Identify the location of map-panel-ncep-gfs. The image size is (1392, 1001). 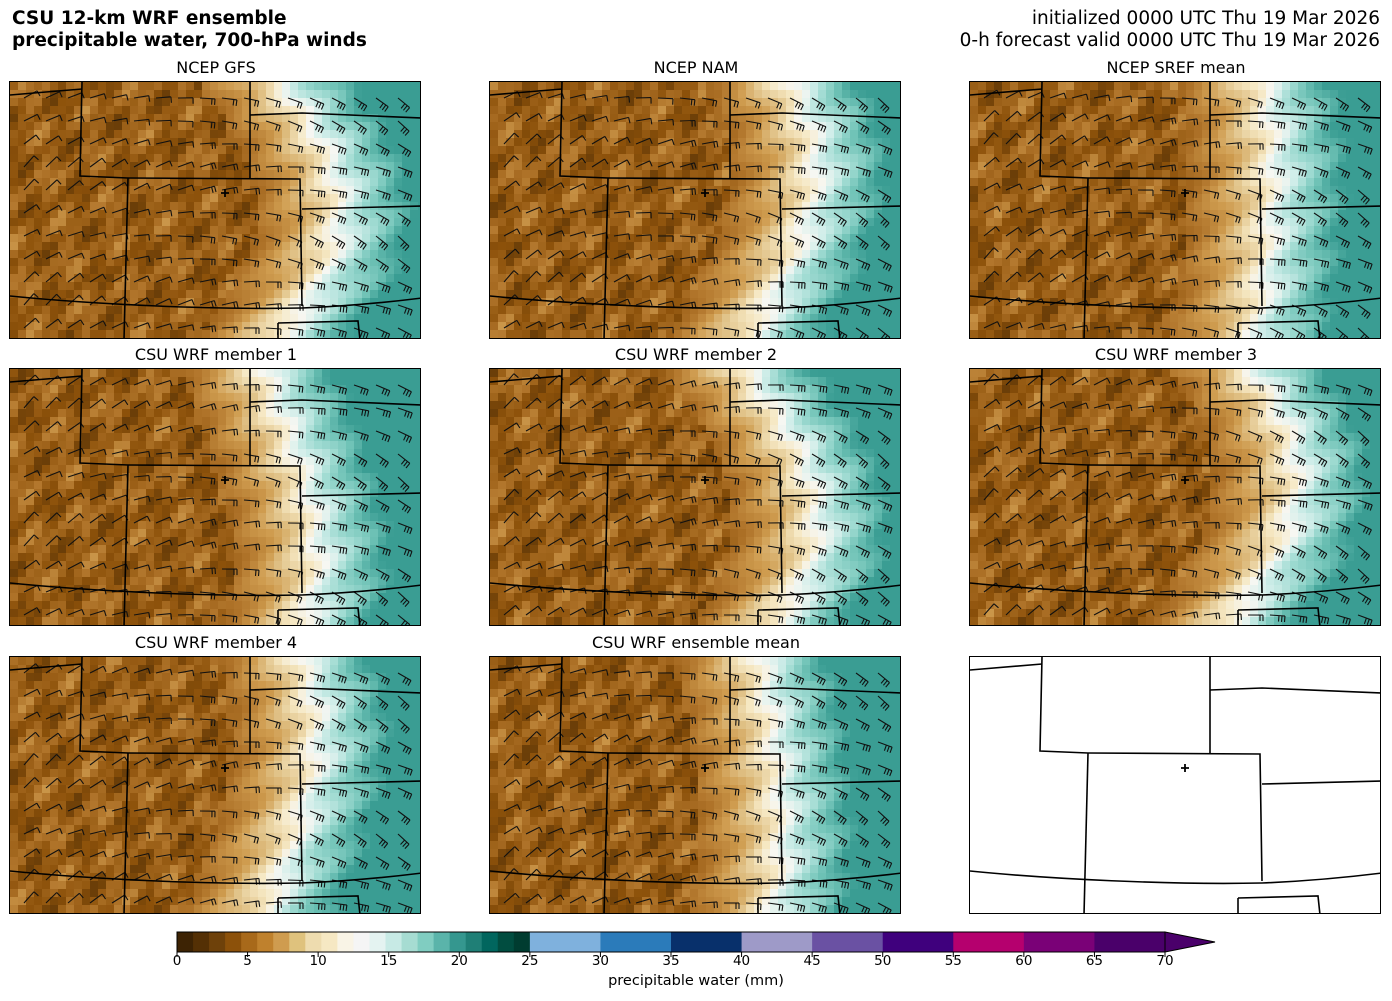
(215, 210).